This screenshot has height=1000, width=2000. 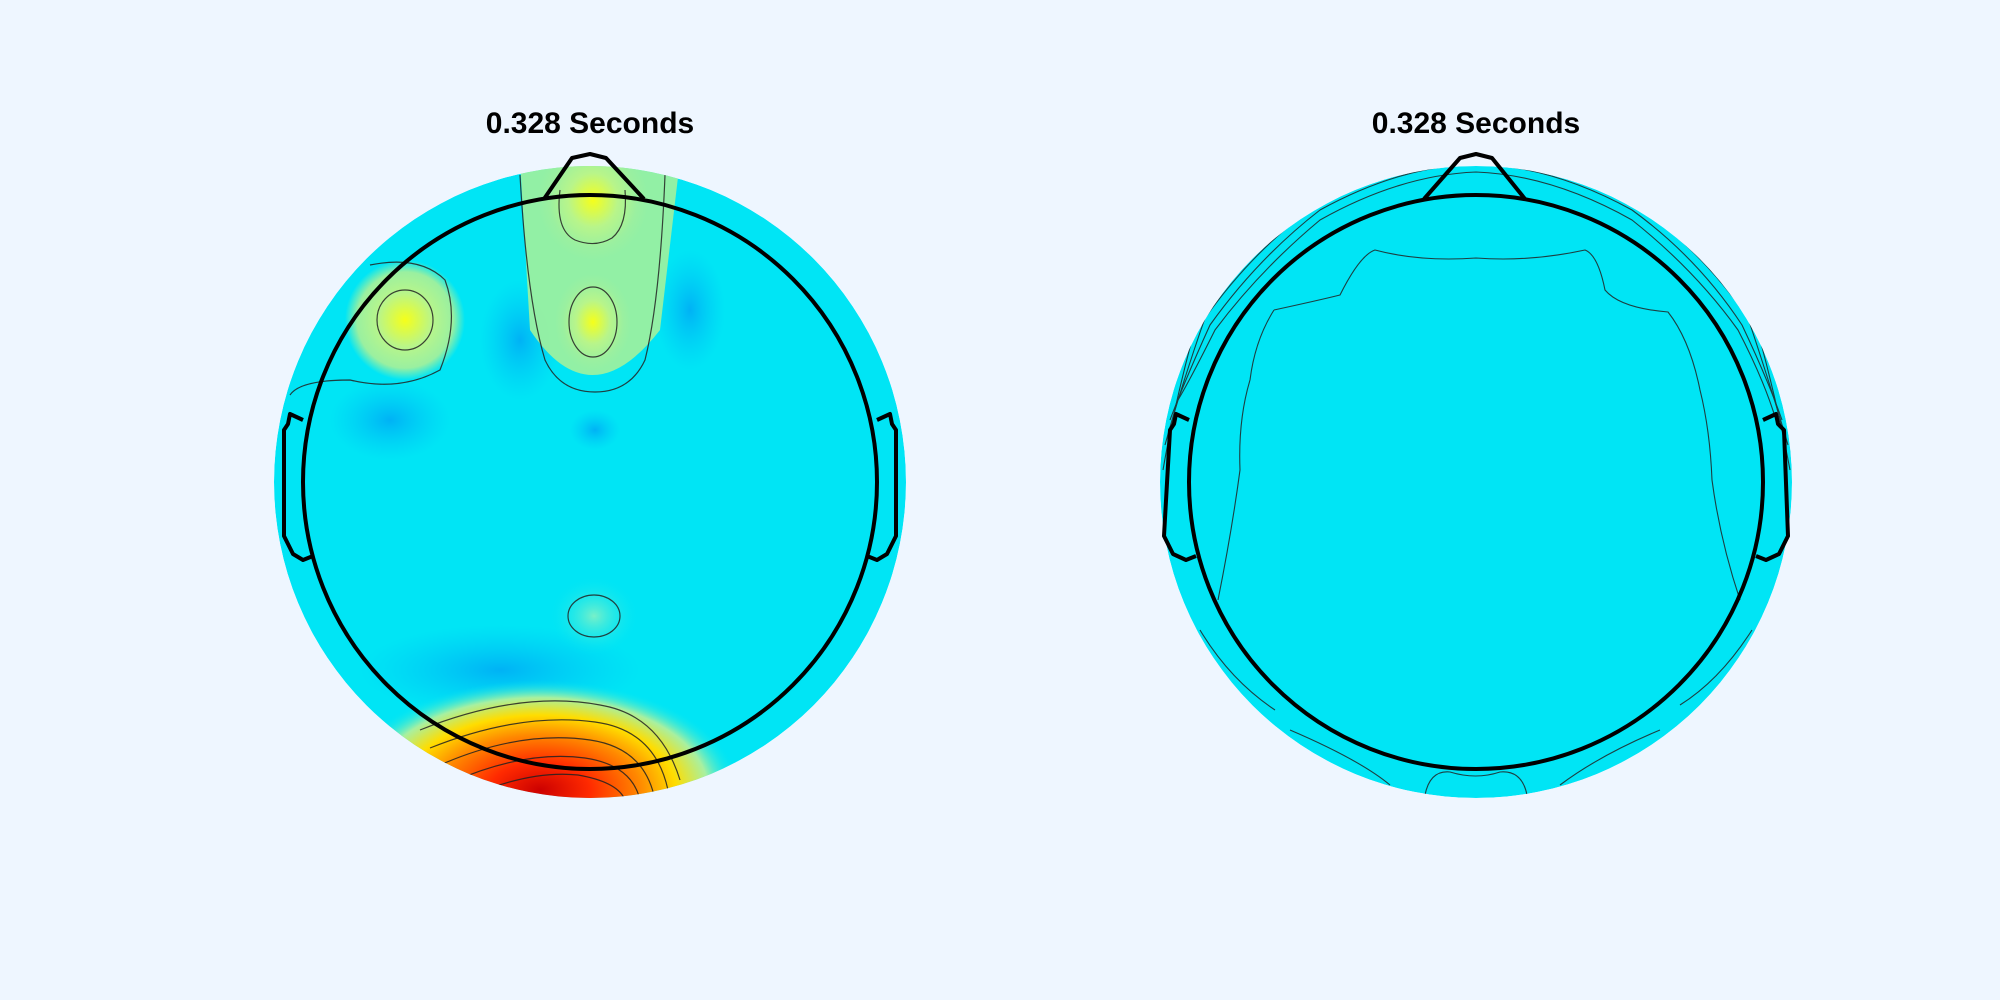 I want to click on left-occipital-hotspot, so click(x=540, y=739).